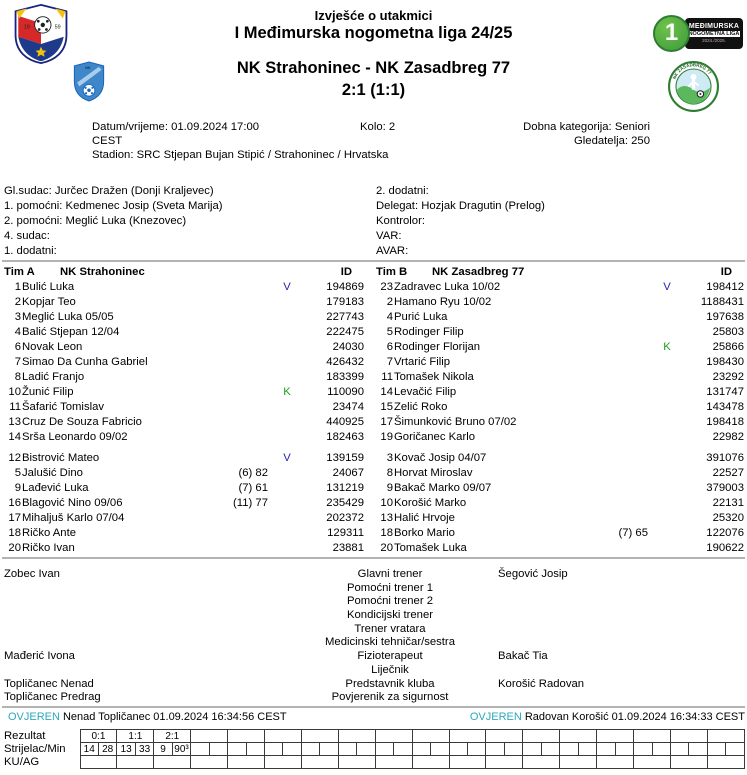 The width and height of the screenshot is (747, 775). I want to click on substitution-info: (7) 65, so click(633, 533).